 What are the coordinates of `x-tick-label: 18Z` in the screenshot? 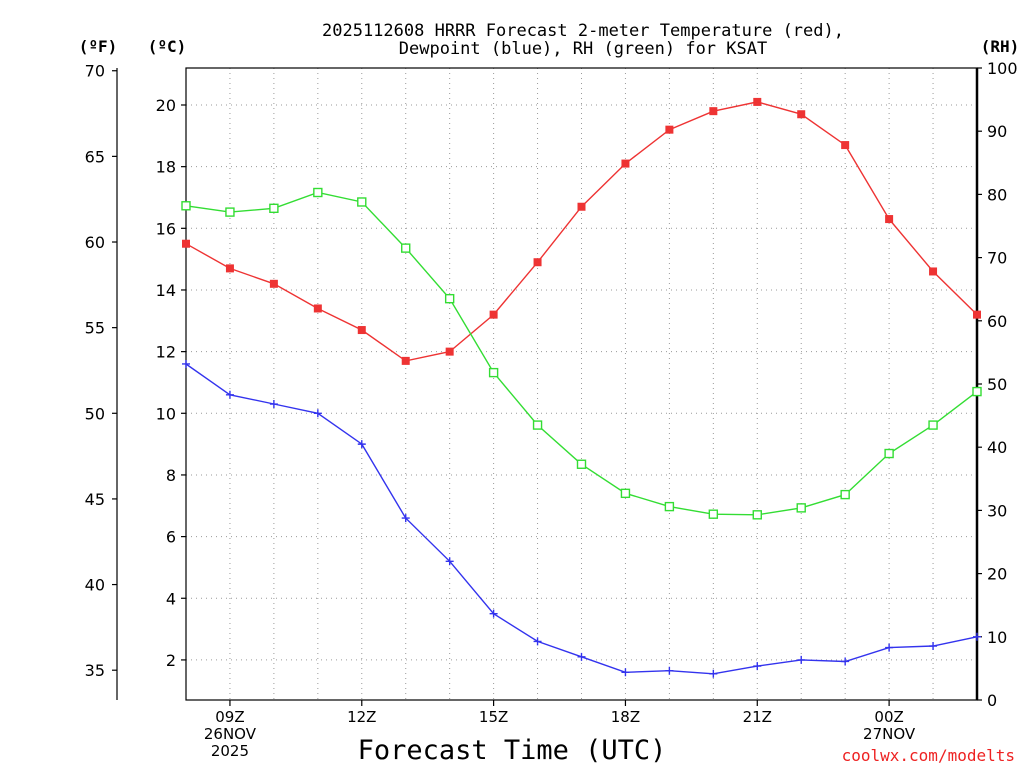 It's located at (625, 717).